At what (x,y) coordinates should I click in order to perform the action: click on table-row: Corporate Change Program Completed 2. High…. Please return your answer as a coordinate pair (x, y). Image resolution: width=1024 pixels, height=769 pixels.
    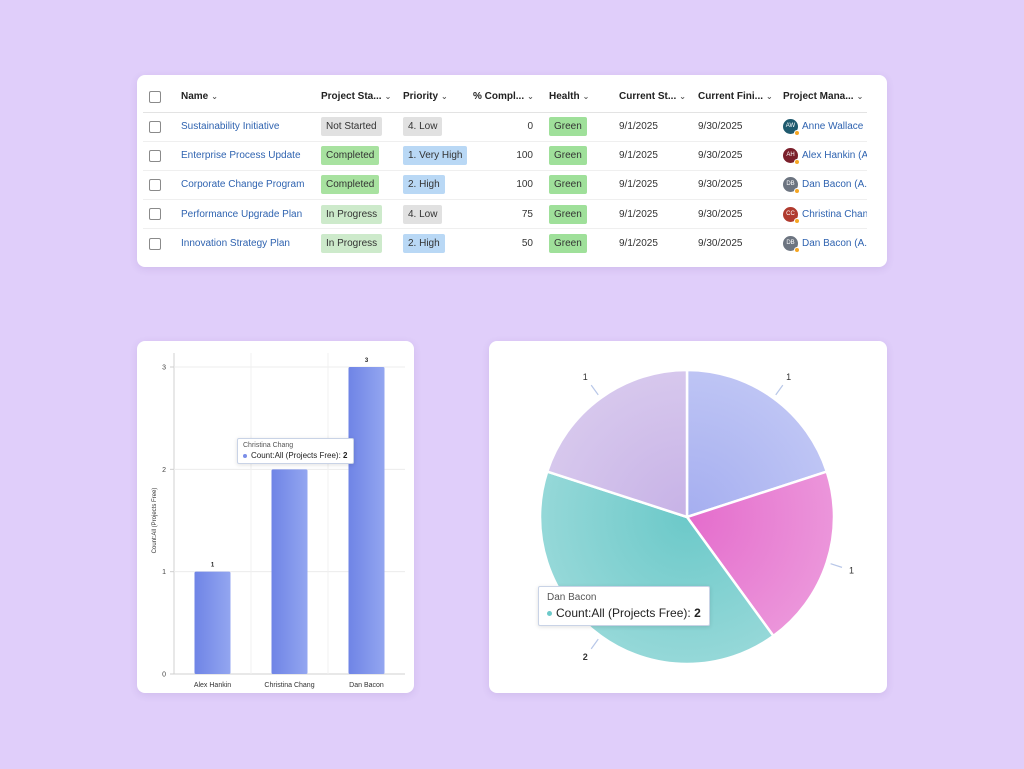
    Looking at the image, I should click on (505, 185).